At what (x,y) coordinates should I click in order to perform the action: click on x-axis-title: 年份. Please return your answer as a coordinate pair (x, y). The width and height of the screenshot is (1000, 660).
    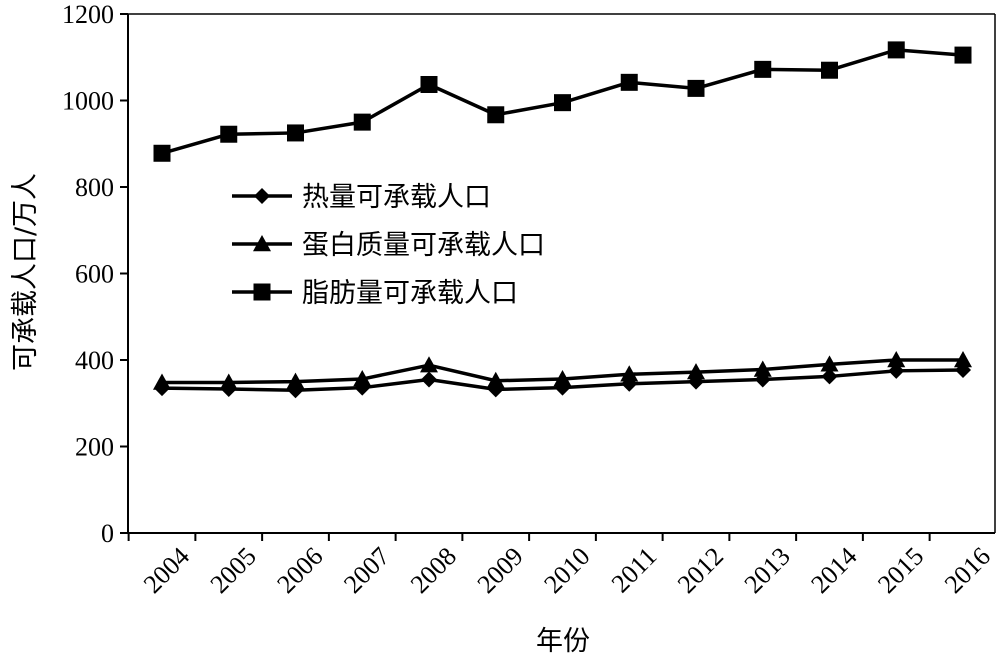
    Looking at the image, I should click on (563, 641).